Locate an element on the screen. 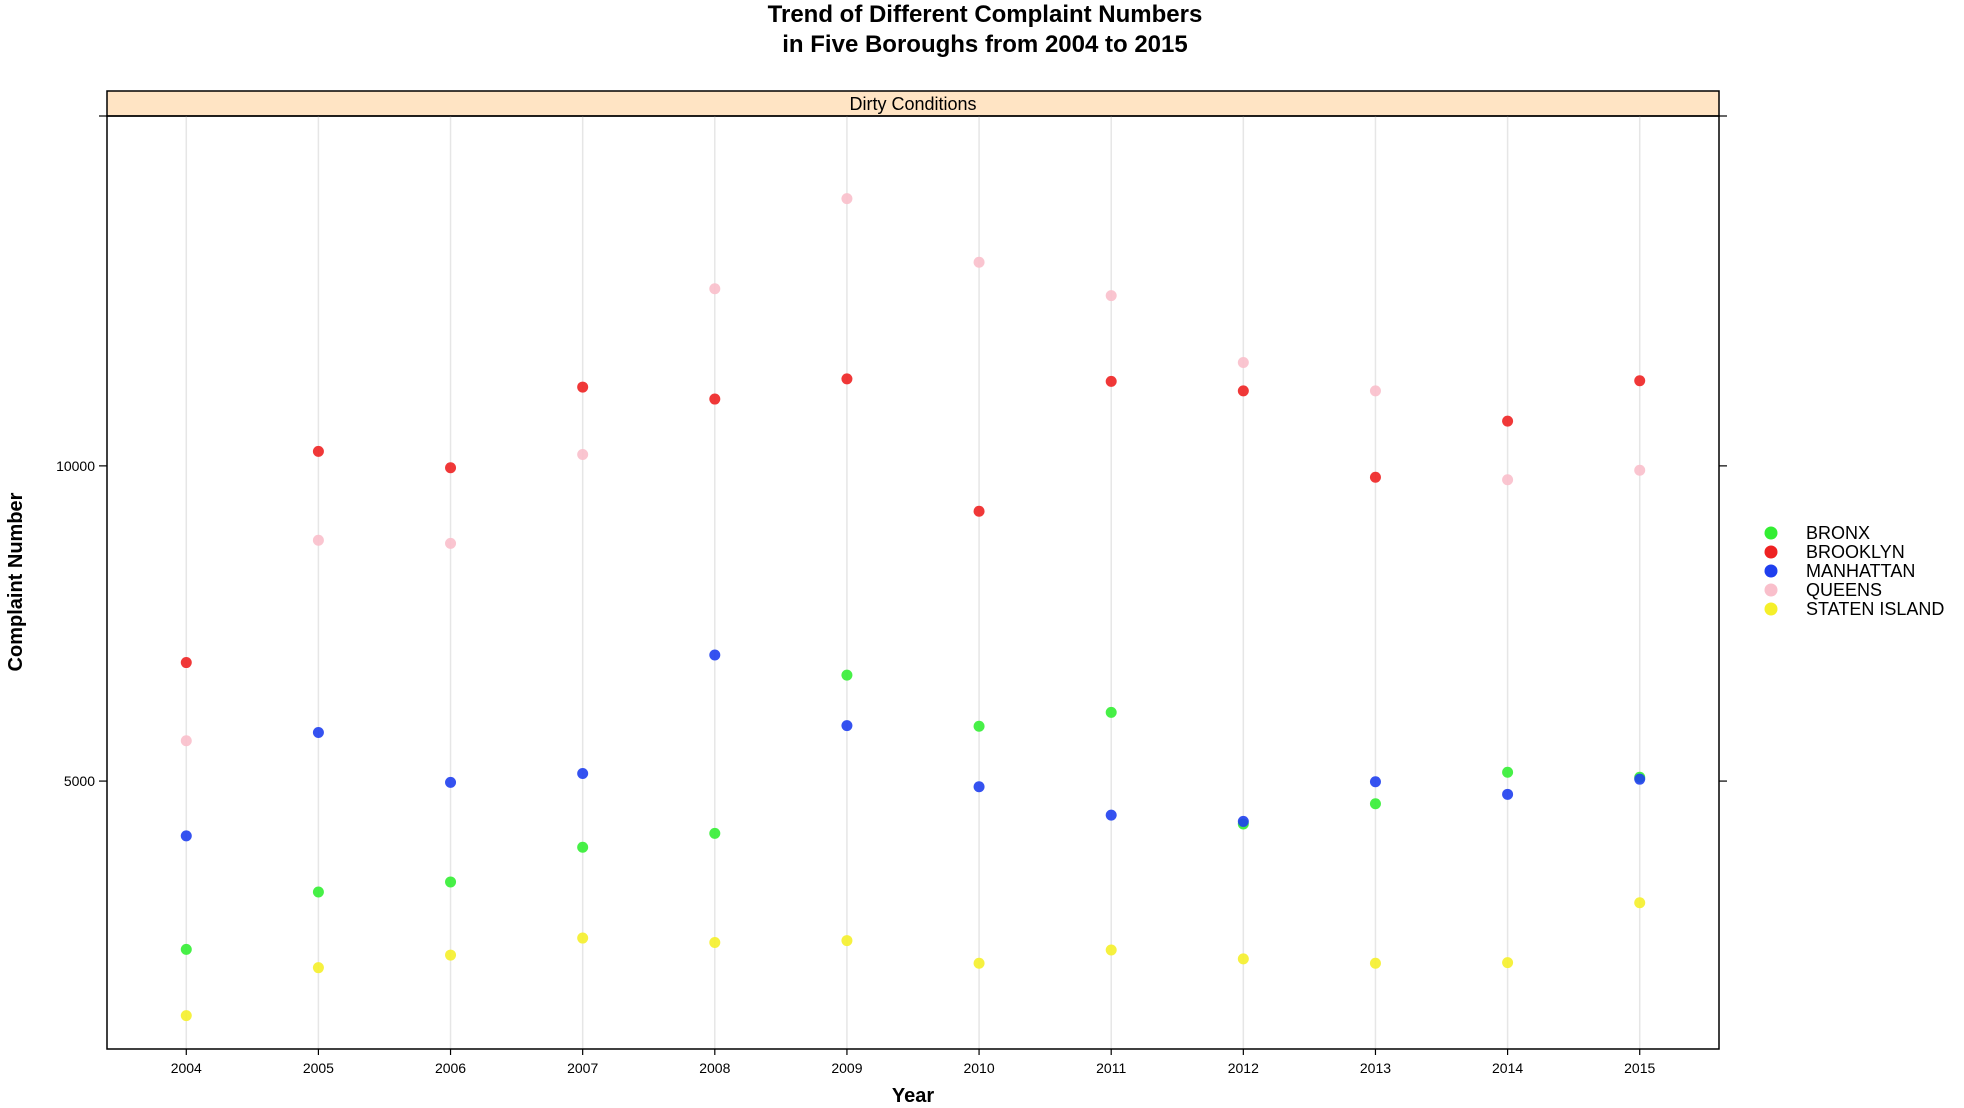 The image size is (1964, 1108). point-manhattan-2005 is located at coordinates (318, 733).